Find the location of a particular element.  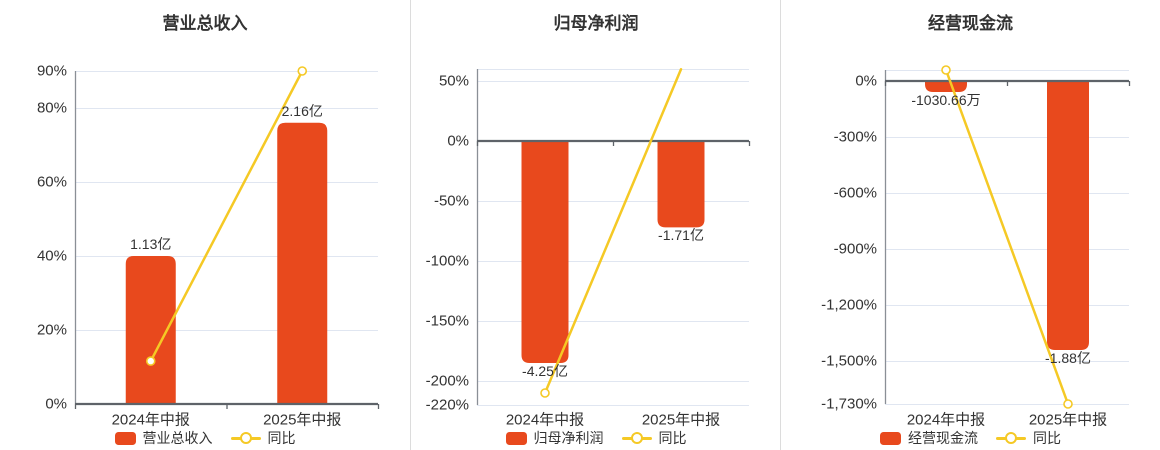

y-tick-label: 60% is located at coordinates (51, 182).